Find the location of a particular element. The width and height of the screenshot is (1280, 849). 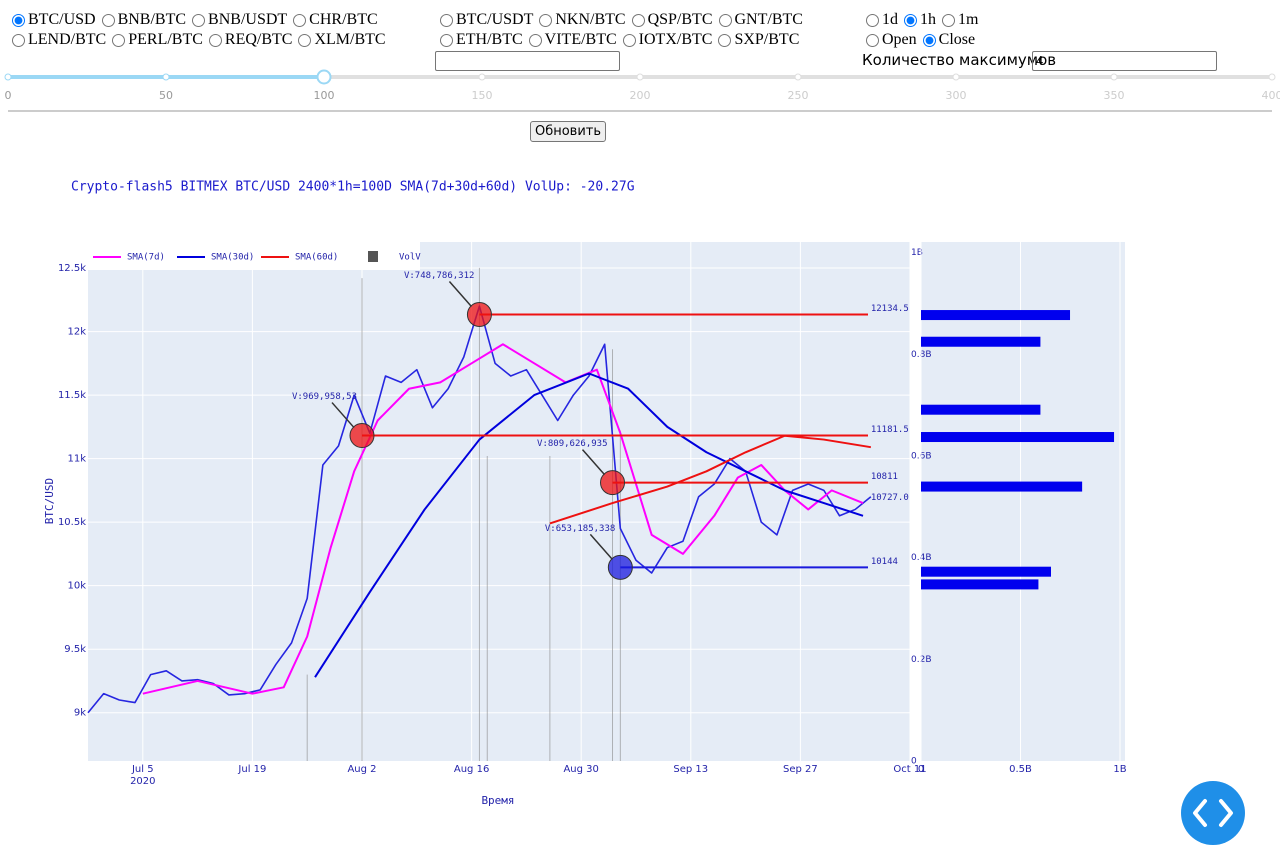

radio-label: XLM/BTC is located at coordinates (350, 39).